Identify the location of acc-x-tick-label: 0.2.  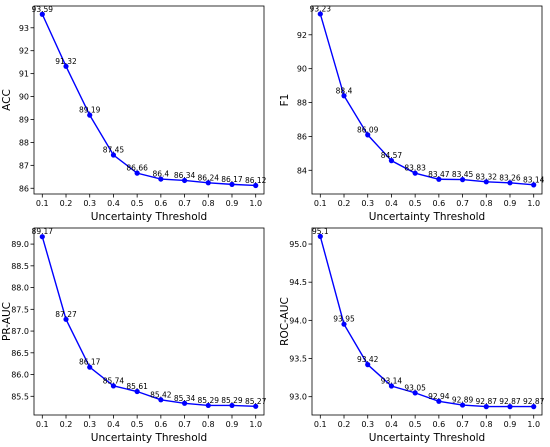
(66, 203).